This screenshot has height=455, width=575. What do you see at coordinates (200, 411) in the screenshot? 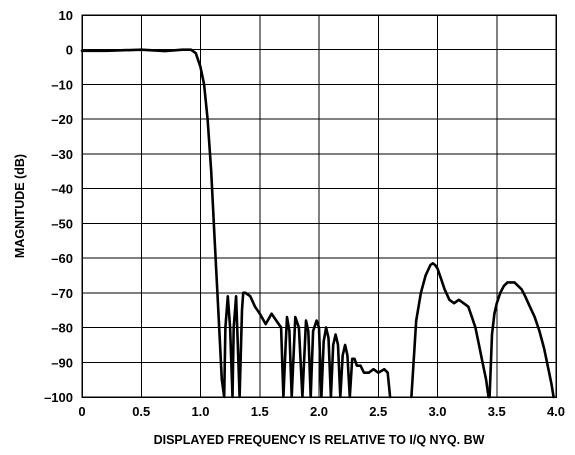
I see `x-tick-label: 1.0` at bounding box center [200, 411].